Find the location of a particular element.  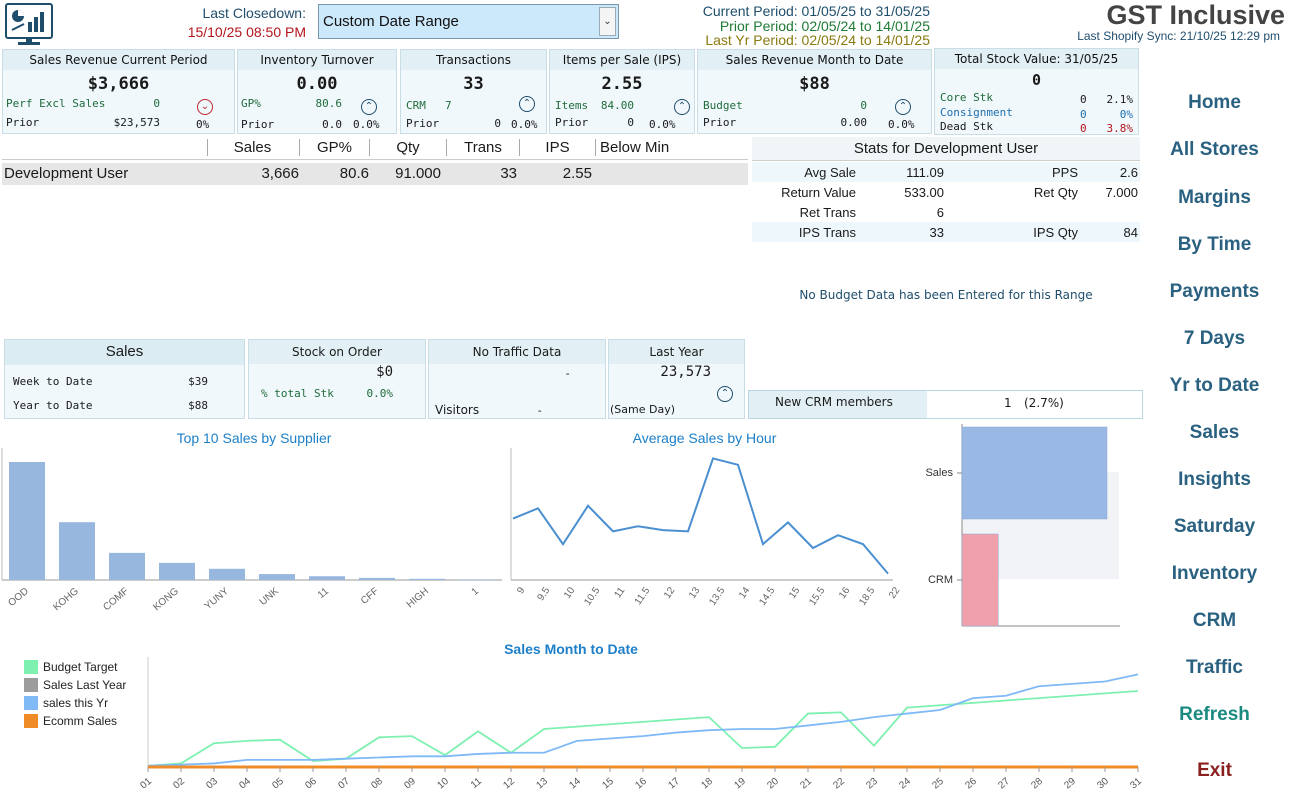

tick-label: UNK is located at coordinates (269, 597).